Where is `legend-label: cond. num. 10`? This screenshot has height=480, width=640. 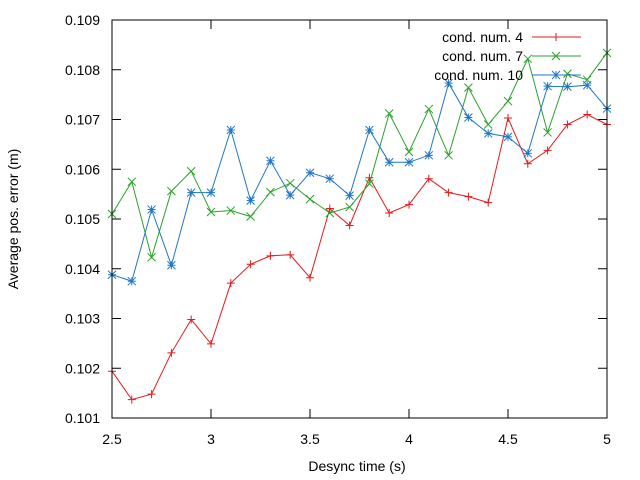
legend-label: cond. num. 10 is located at coordinates (478, 75).